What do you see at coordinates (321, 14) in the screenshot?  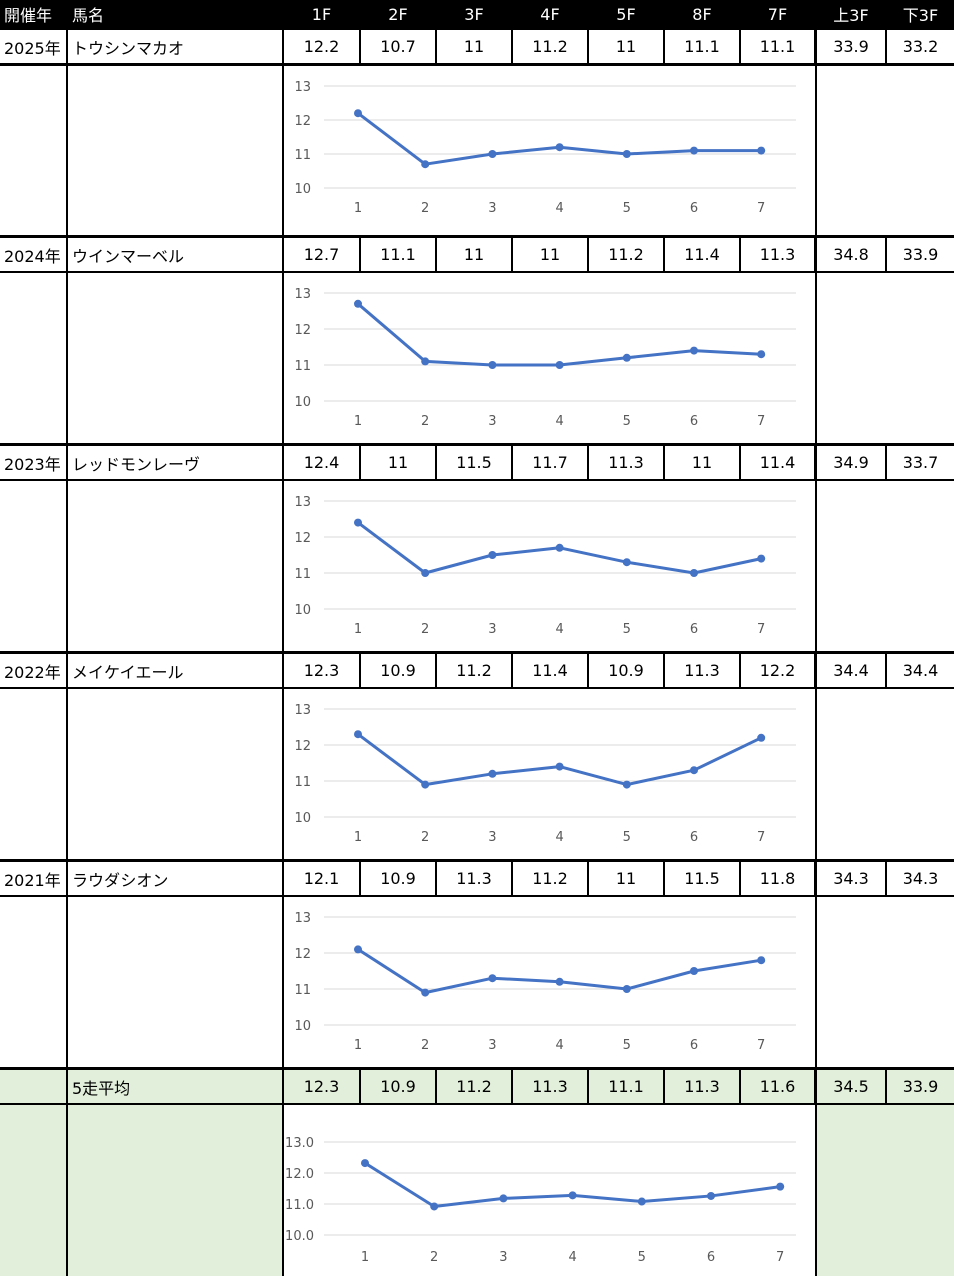 I see `header-lap-1: 1F` at bounding box center [321, 14].